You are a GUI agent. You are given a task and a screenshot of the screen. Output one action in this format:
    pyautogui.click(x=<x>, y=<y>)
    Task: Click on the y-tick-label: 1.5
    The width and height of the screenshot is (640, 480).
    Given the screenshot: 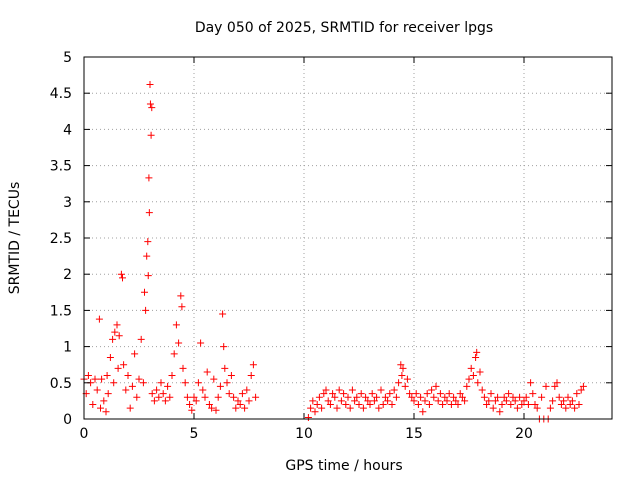 What is the action you would take?
    pyautogui.click(x=61, y=311)
    